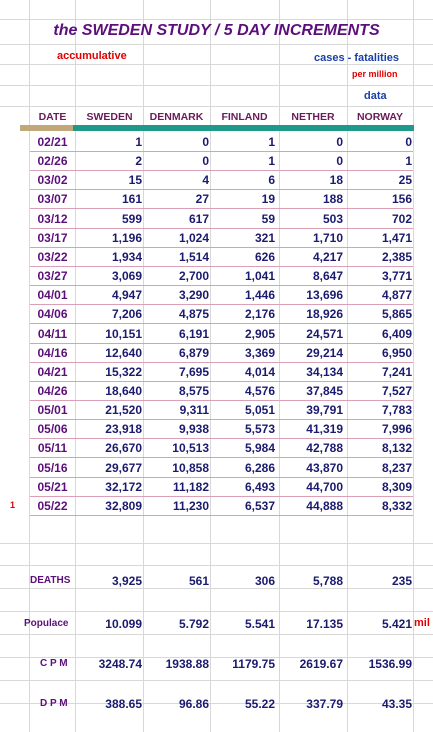 This screenshot has height=732, width=433. What do you see at coordinates (216, 506) in the screenshot?
I see `table-row: 05/22 32,809 11,230 6,537 44,888 8,332 1` at bounding box center [216, 506].